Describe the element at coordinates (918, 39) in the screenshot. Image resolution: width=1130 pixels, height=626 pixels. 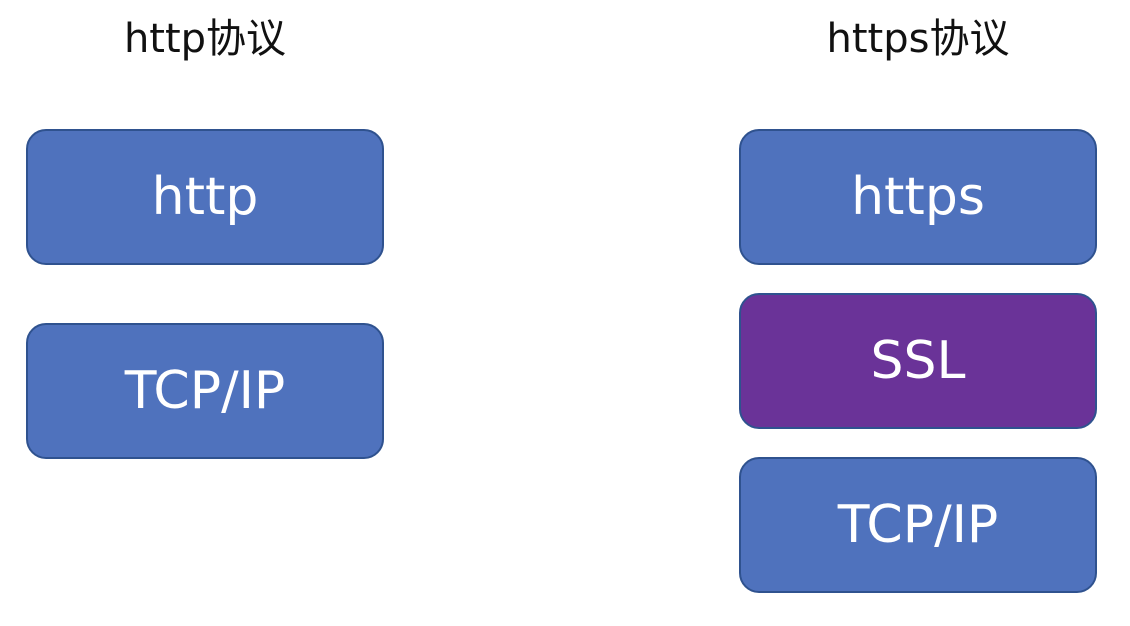
I see `https-protocol-title: https协议` at that location.